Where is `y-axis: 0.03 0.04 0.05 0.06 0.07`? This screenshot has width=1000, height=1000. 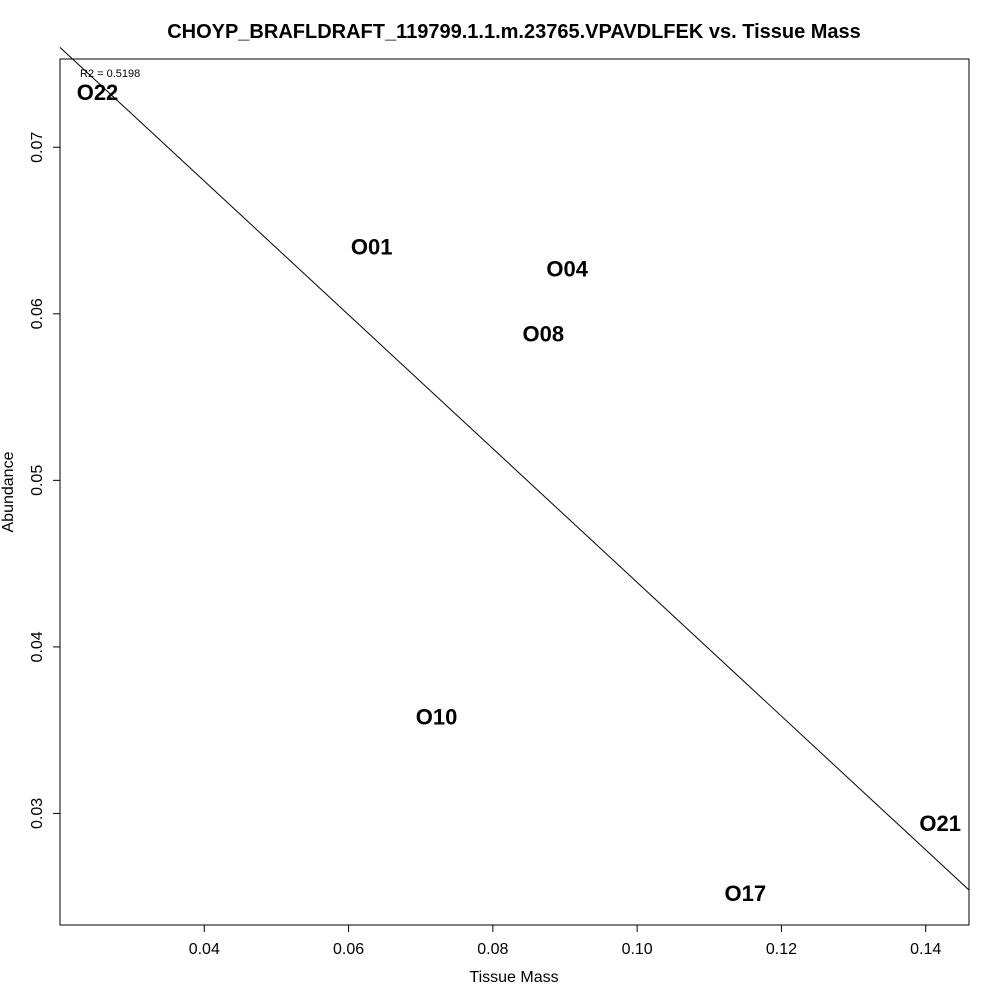 y-axis: 0.03 0.04 0.05 0.06 0.07 is located at coordinates (44, 480).